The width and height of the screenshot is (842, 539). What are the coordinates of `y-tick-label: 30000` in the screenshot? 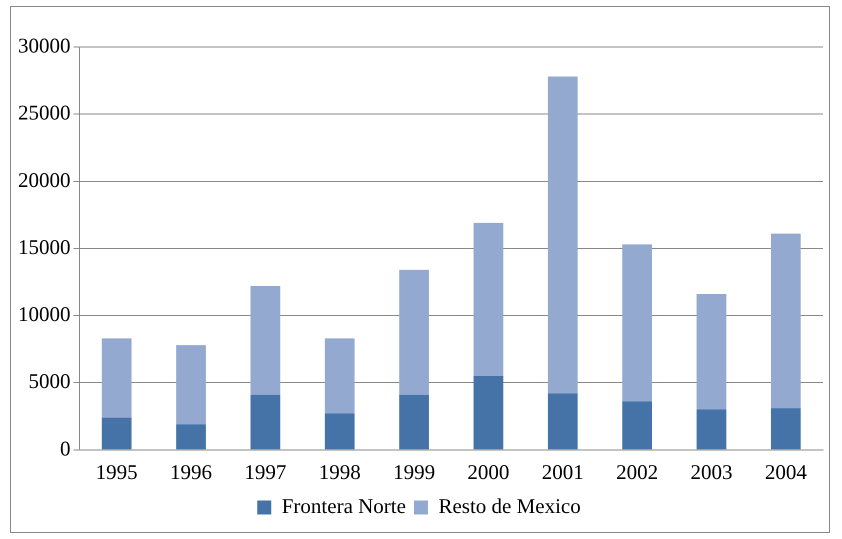 It's located at (44, 46).